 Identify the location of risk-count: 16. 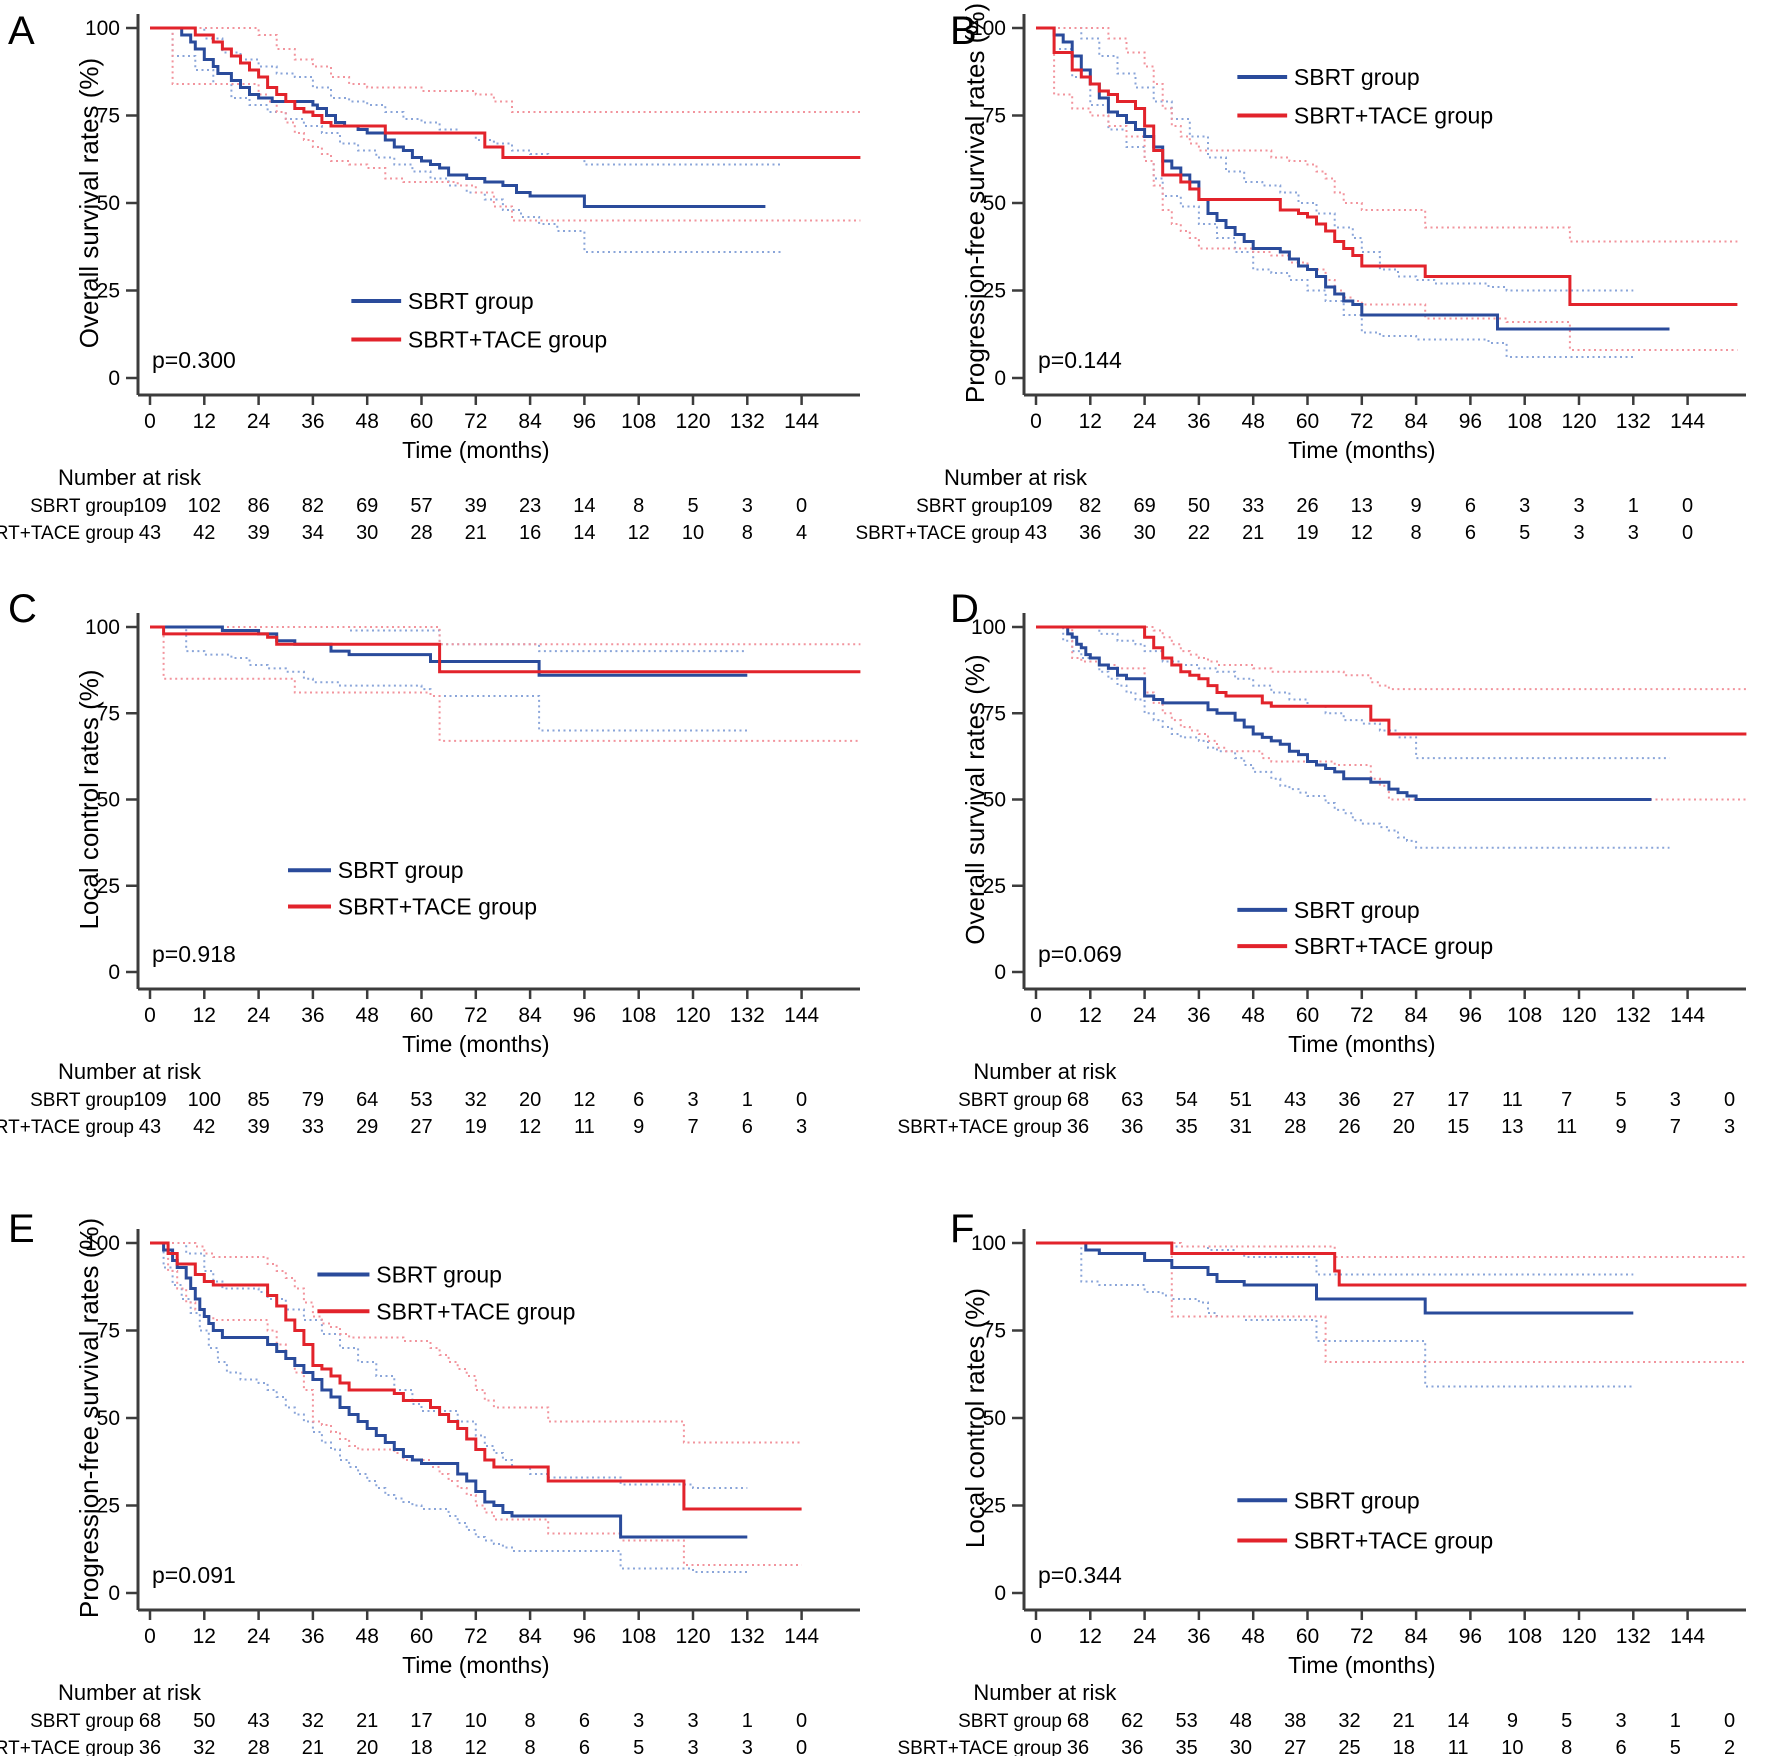
(530, 533).